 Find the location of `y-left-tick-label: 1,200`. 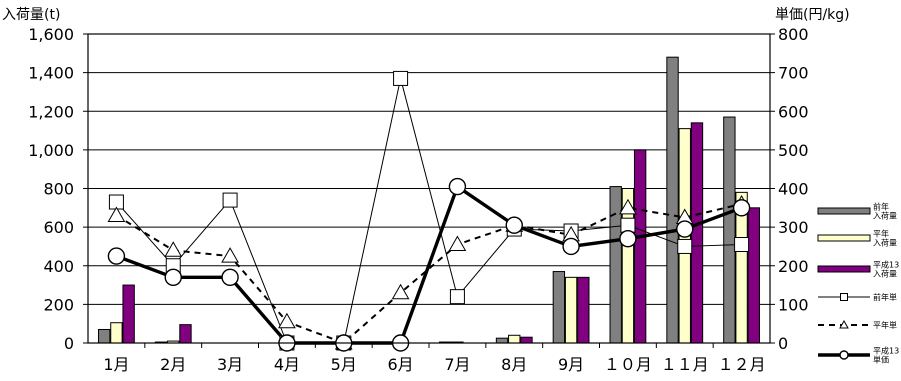

y-left-tick-label: 1,200 is located at coordinates (51, 111).